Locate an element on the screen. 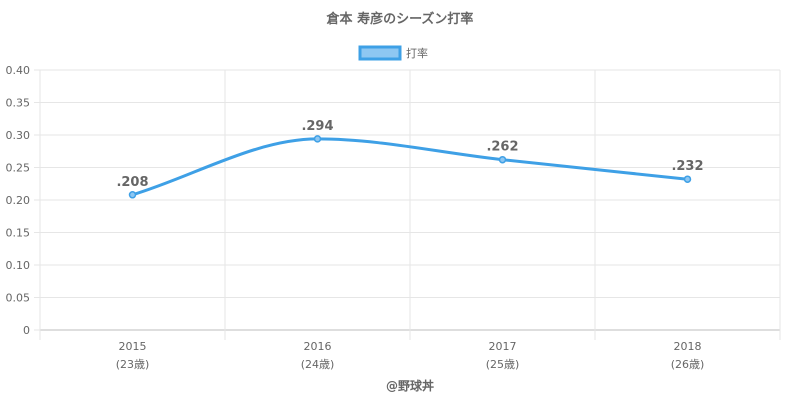 This screenshot has width=800, height=400. x-axis-ticks: 2015 (23歳) 2016 (24歳) 2017 (25歳) 2018 (26歳) is located at coordinates (410, 355).